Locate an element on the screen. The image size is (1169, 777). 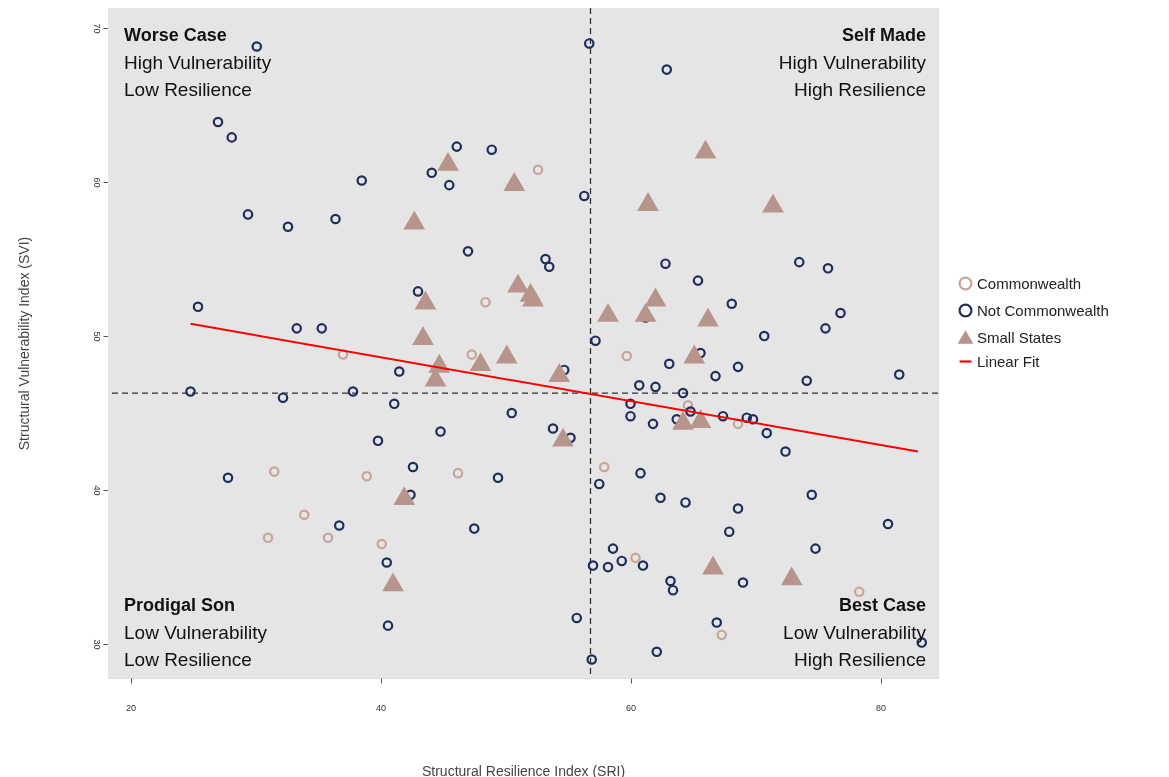
y-axis-title: Structural Vulnerability Index (SVI) is located at coordinates (23, 343).